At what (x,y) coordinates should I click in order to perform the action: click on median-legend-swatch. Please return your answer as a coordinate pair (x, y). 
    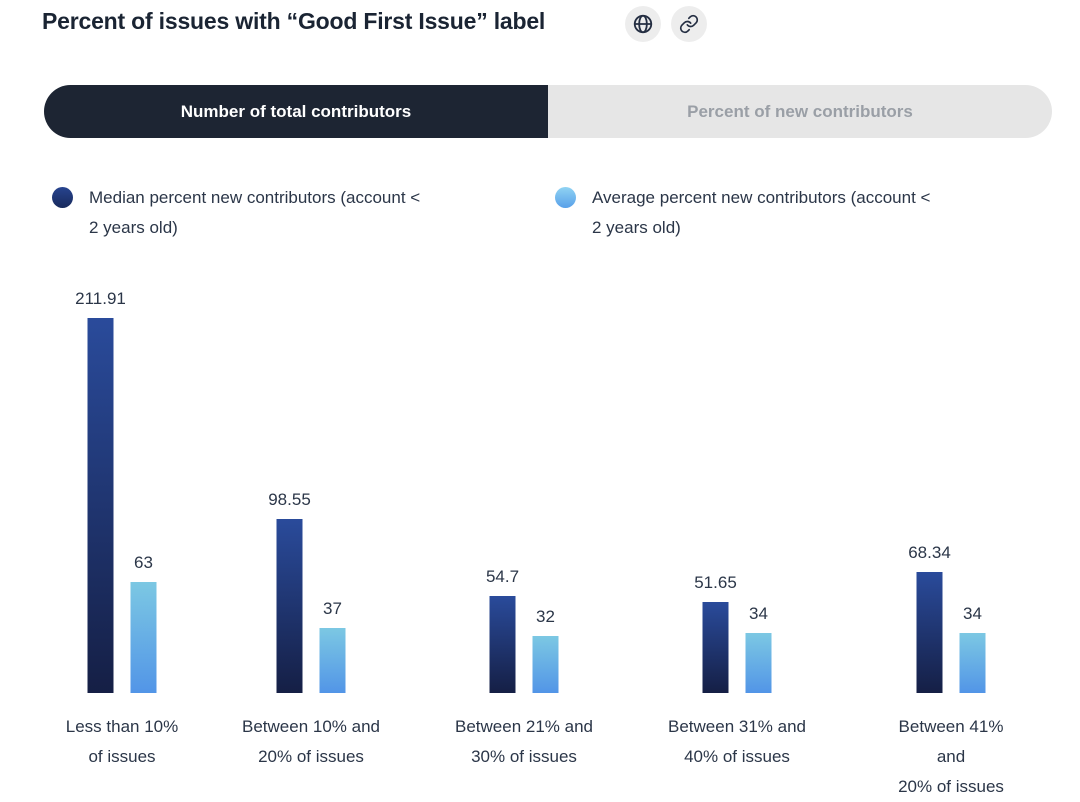
    Looking at the image, I should click on (62, 197).